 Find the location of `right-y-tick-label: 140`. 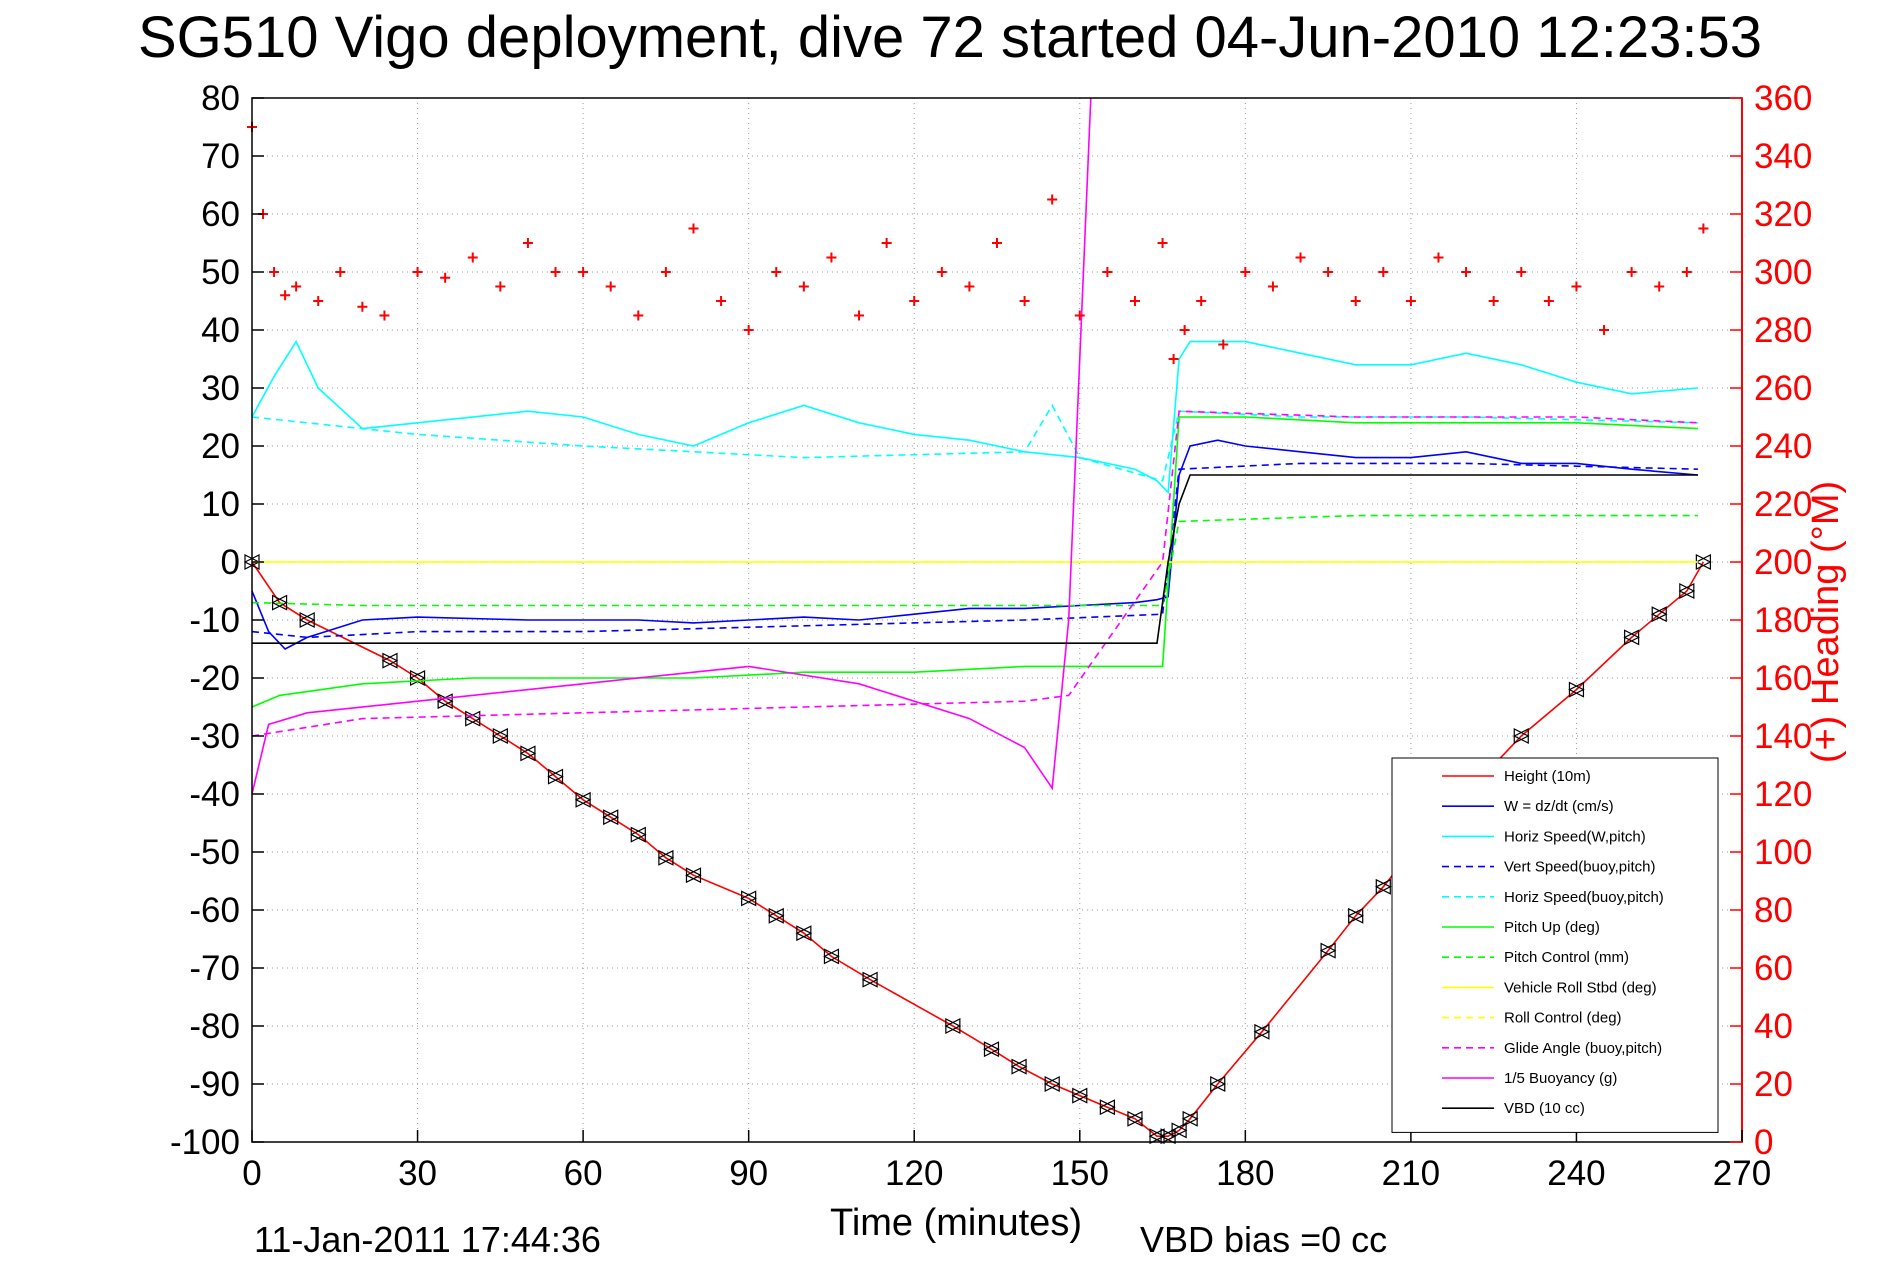

right-y-tick-label: 140 is located at coordinates (1783, 736).